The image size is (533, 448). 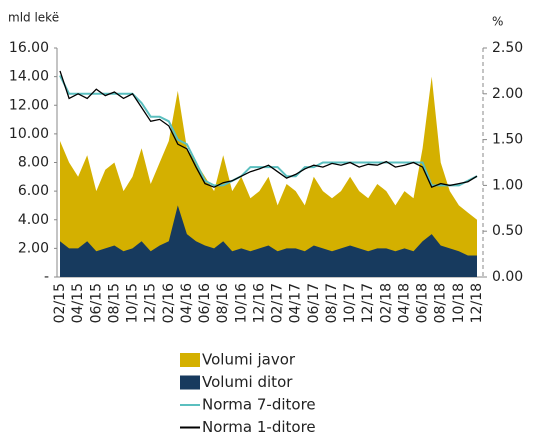 What do you see at coordinates (187, 303) in the screenshot?
I see `x-tick-label: 04/16` at bounding box center [187, 303].